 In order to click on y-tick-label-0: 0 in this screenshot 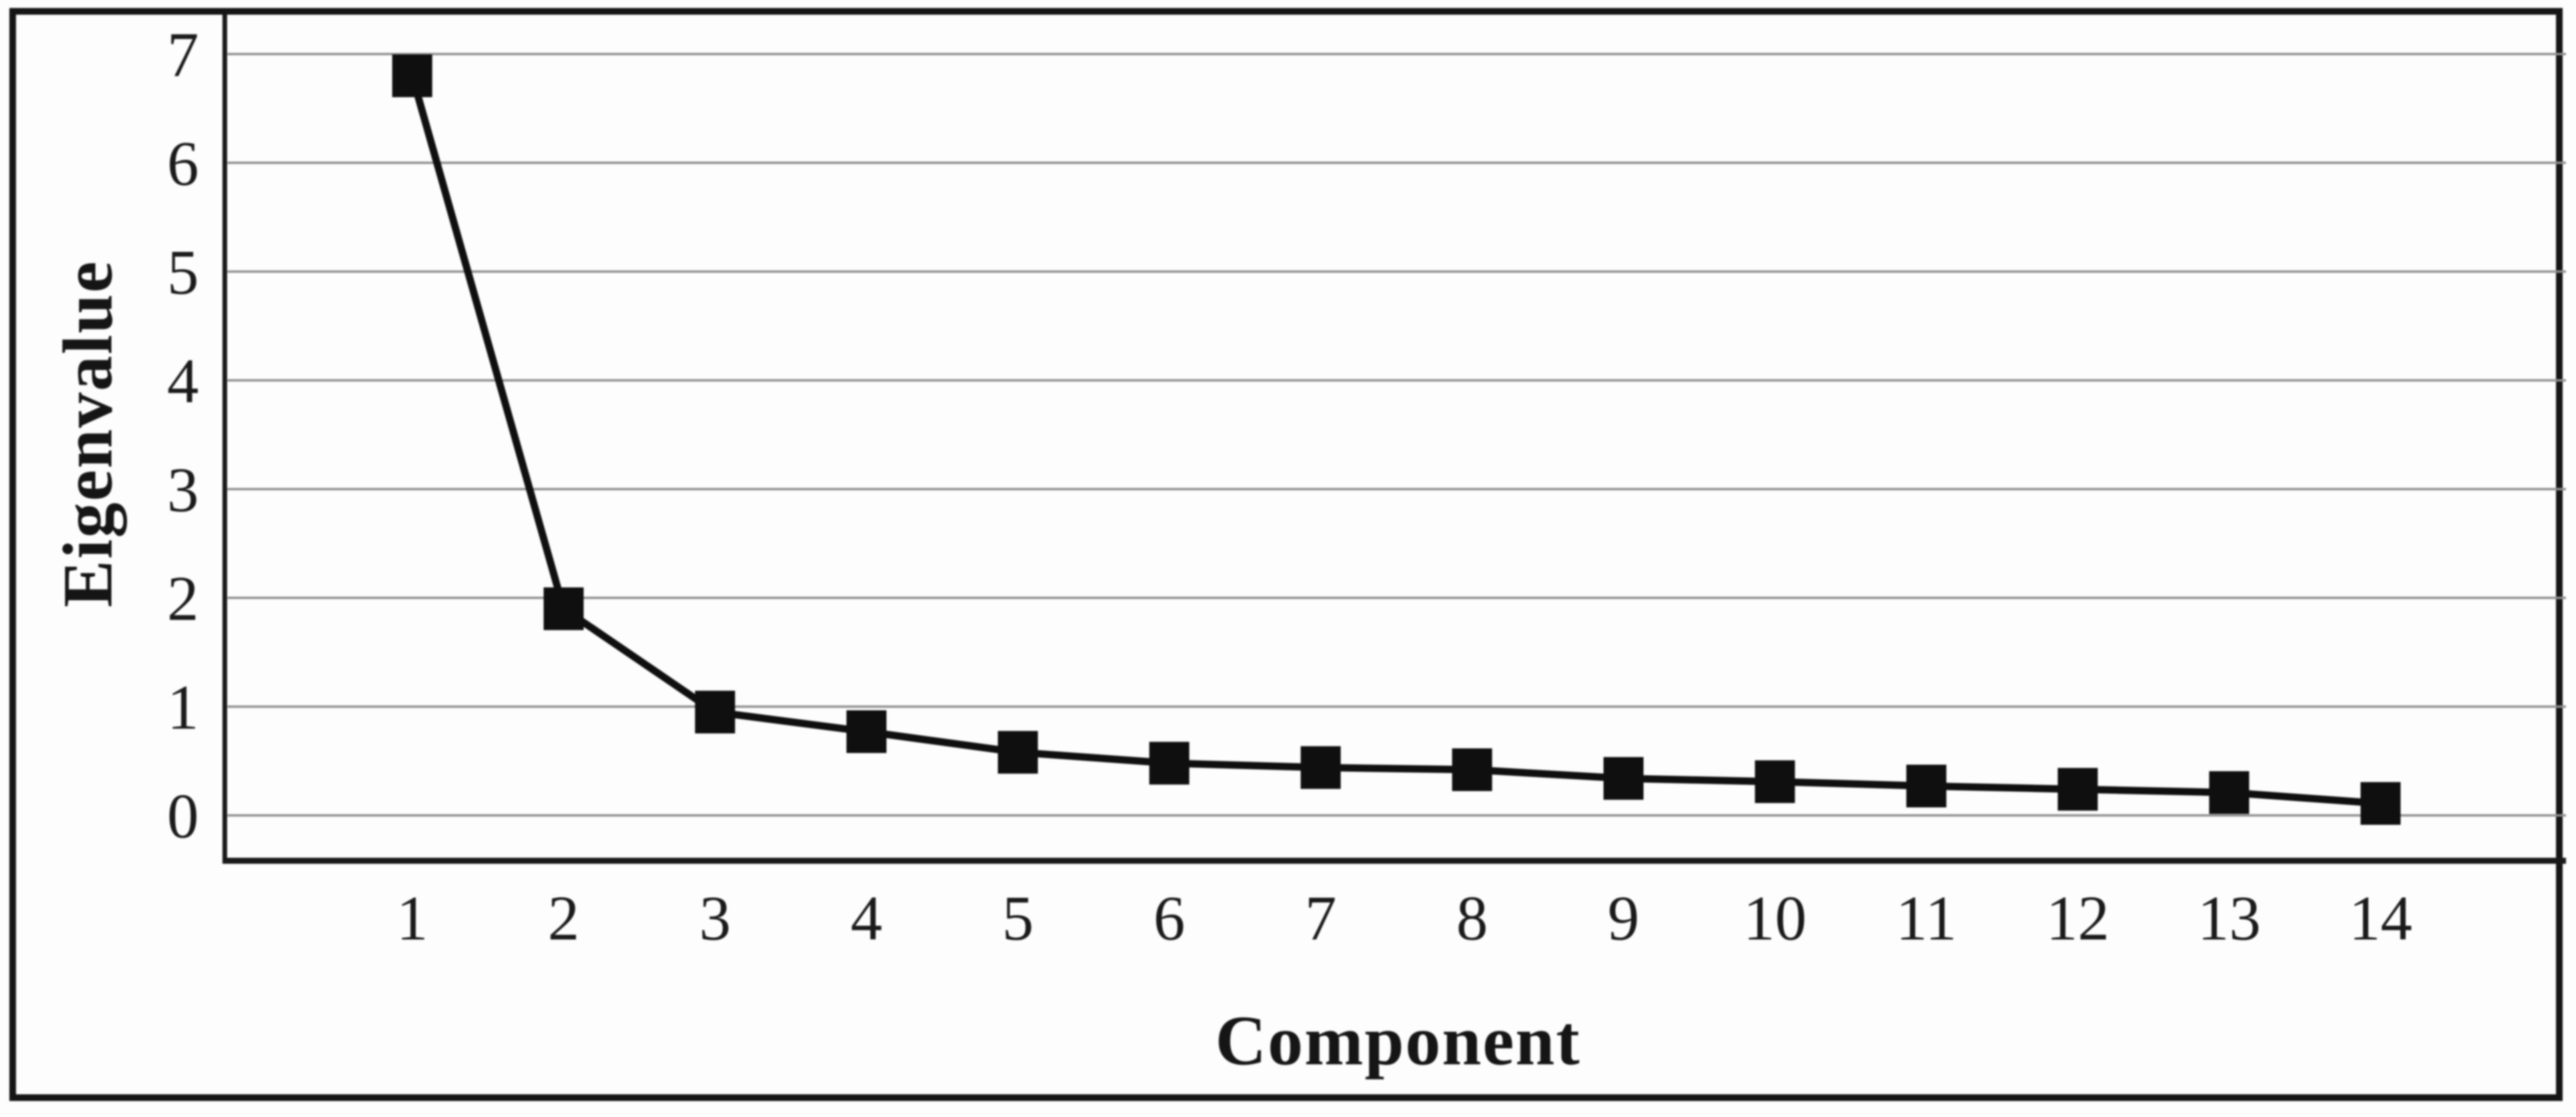, I will do `click(183, 816)`.